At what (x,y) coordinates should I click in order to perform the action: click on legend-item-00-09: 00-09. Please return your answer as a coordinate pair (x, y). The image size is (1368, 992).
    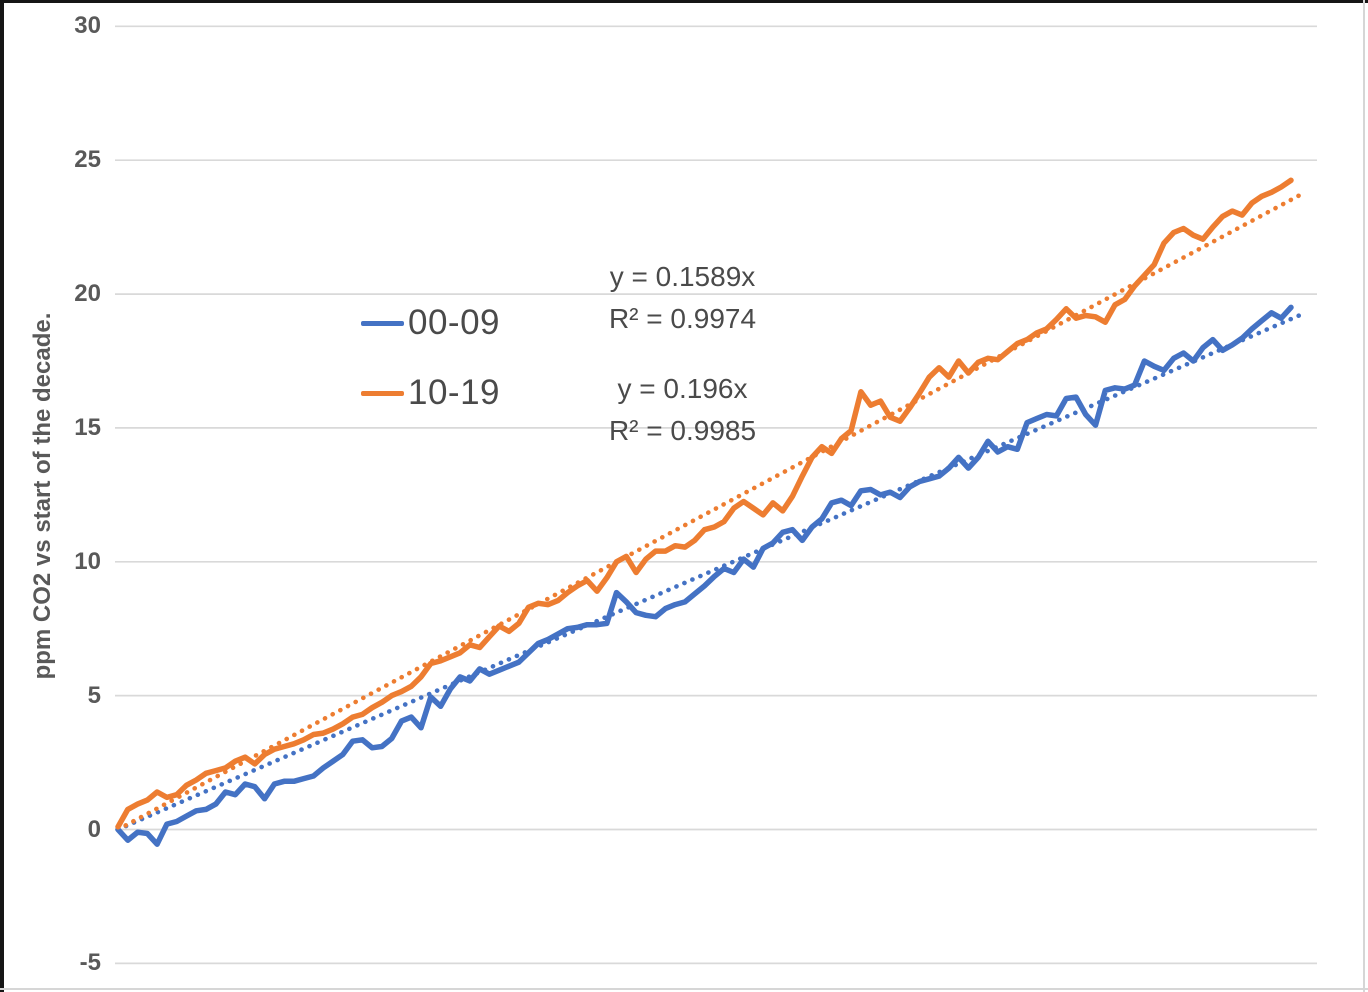
    Looking at the image, I should click on (430, 323).